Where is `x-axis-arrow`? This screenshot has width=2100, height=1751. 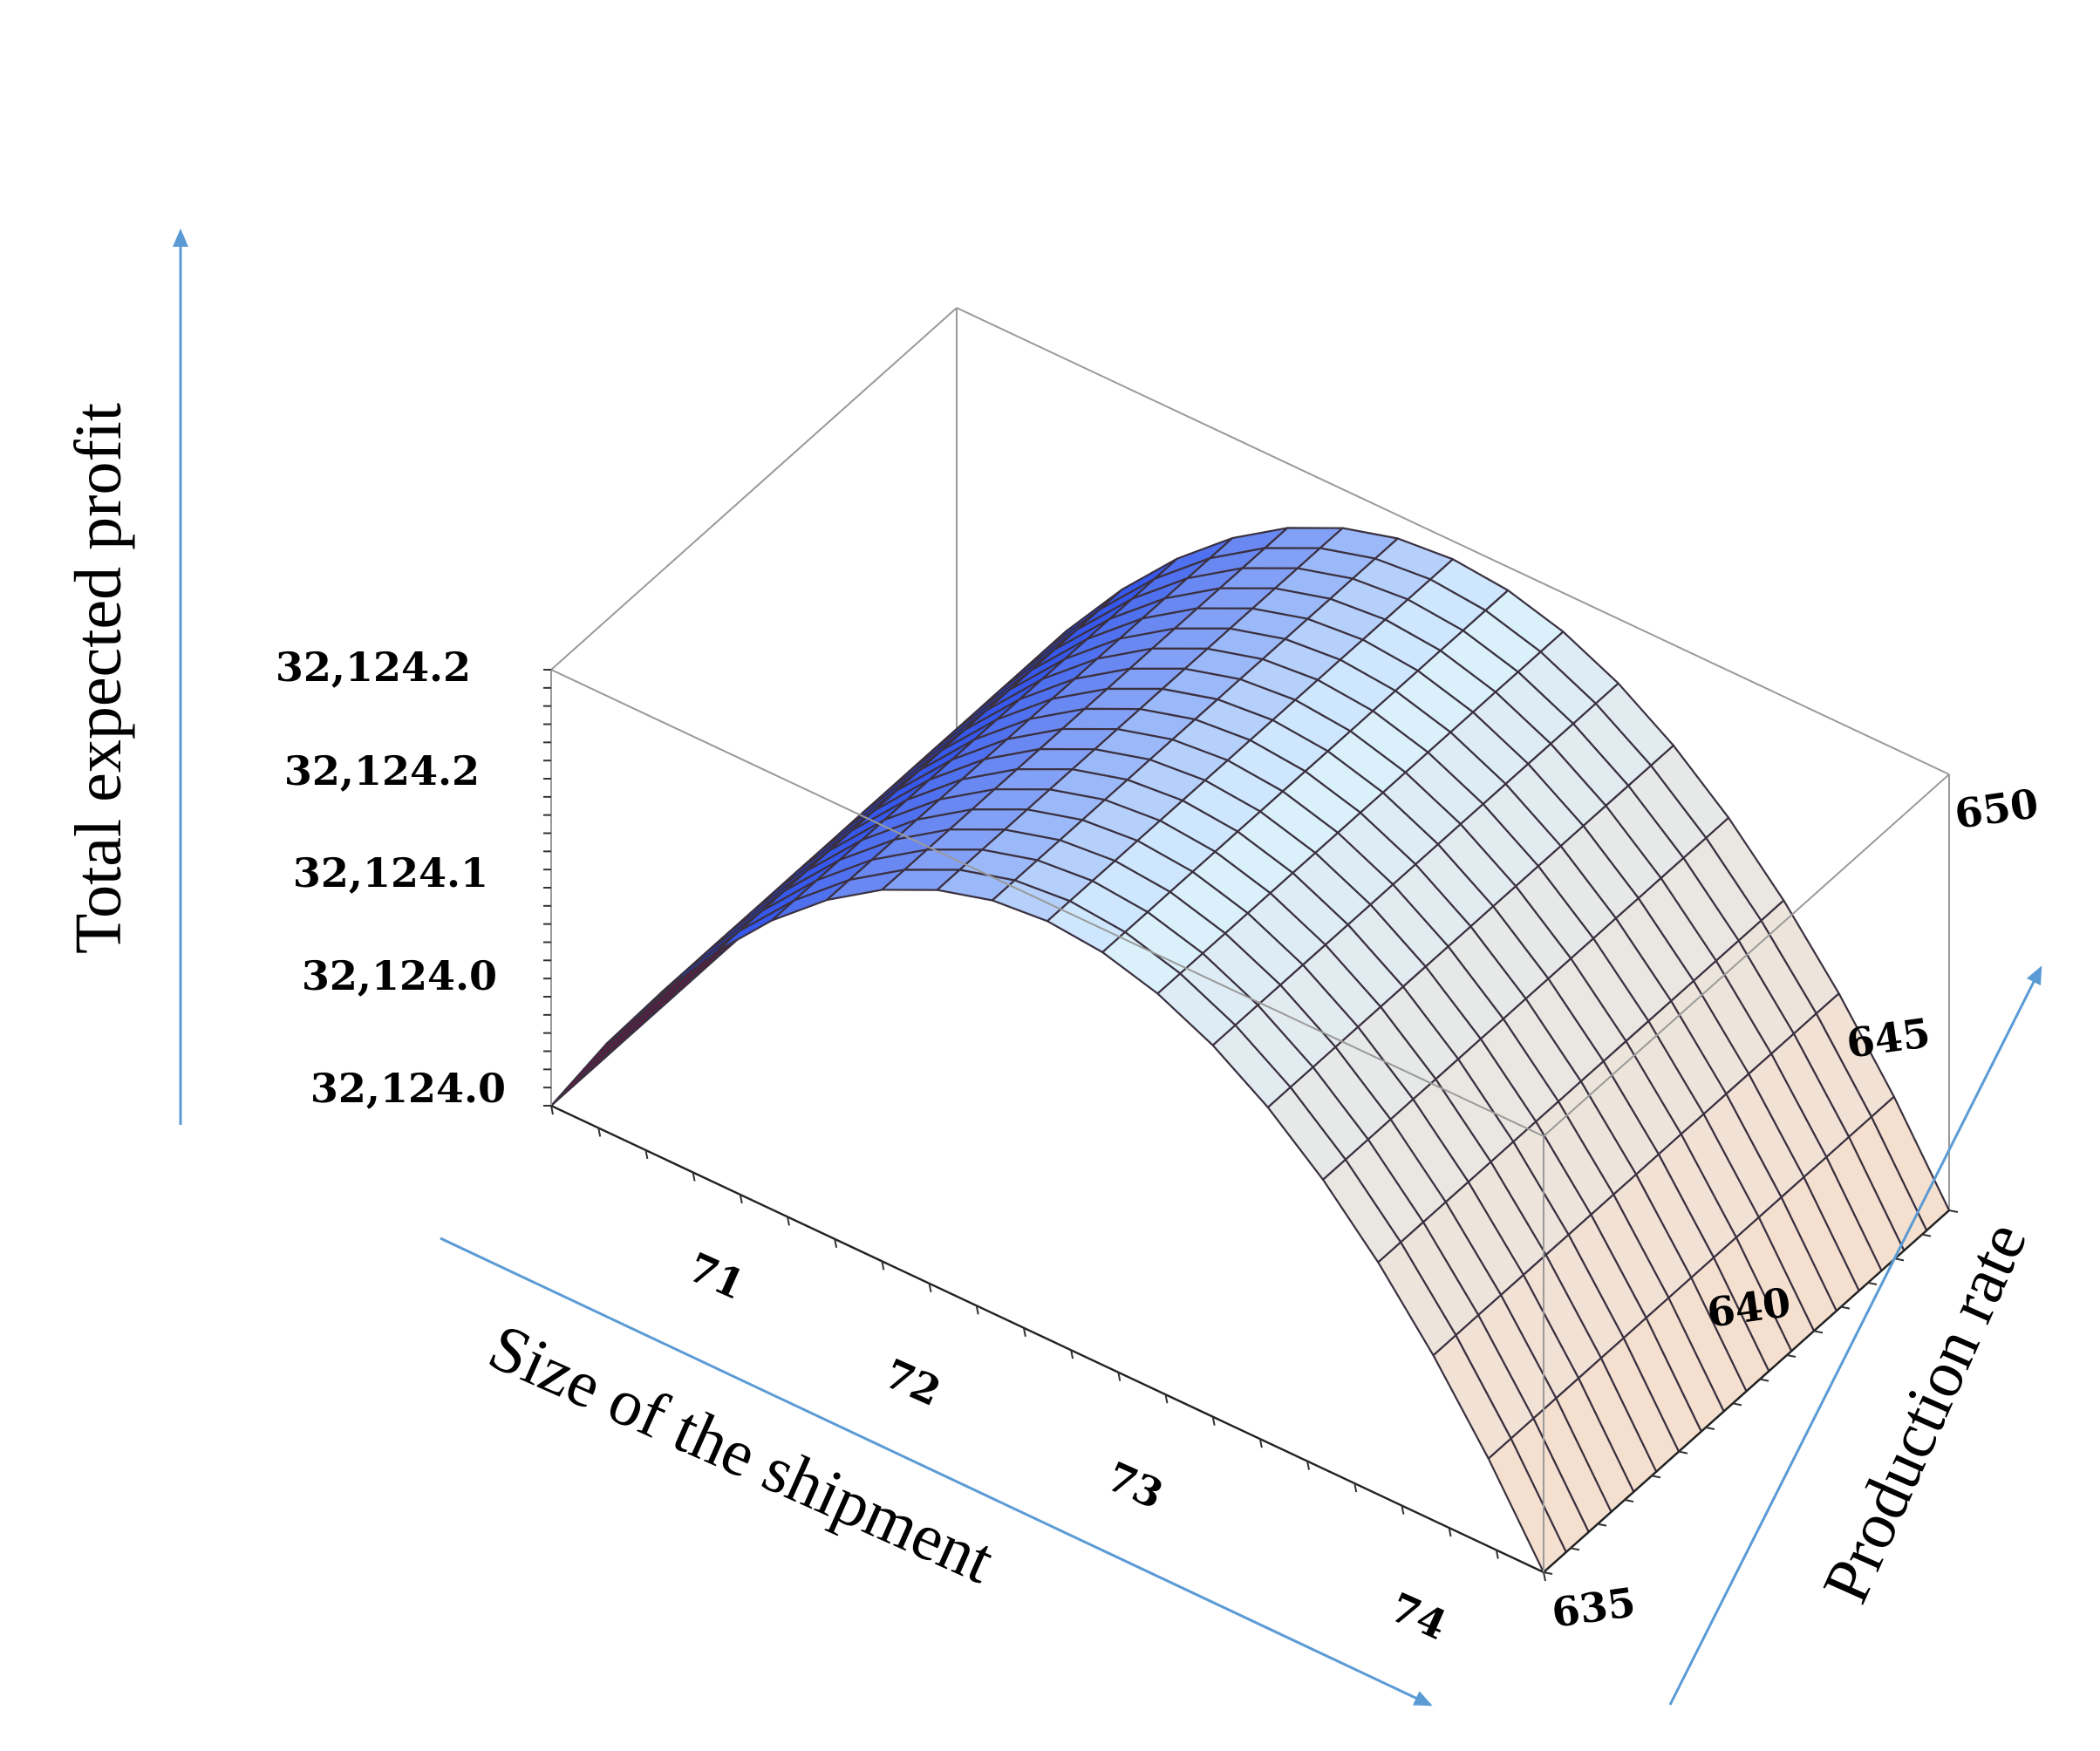 x-axis-arrow is located at coordinates (937, 1472).